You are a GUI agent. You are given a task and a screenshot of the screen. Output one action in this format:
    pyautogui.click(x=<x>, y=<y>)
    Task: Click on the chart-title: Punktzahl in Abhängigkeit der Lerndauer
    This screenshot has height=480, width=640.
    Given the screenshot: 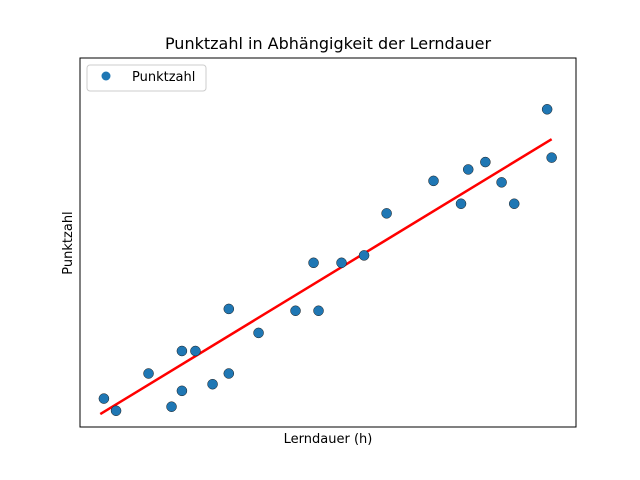 What is the action you would take?
    pyautogui.click(x=328, y=43)
    